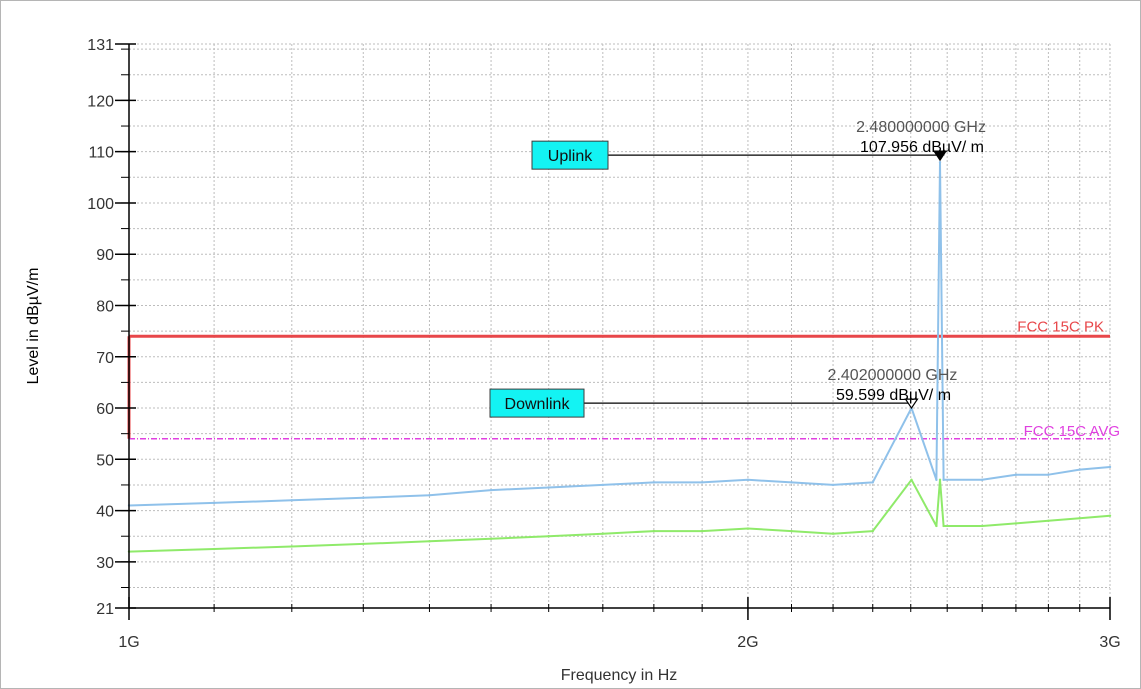 The width and height of the screenshot is (1141, 689). What do you see at coordinates (101, 153) in the screenshot?
I see `y-tick-label: 110` at bounding box center [101, 153].